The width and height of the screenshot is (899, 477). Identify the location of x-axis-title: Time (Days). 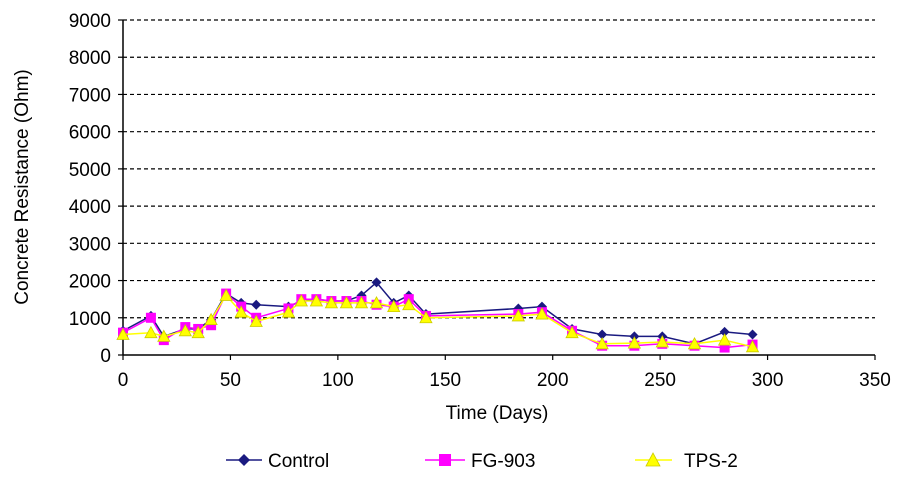
(497, 413).